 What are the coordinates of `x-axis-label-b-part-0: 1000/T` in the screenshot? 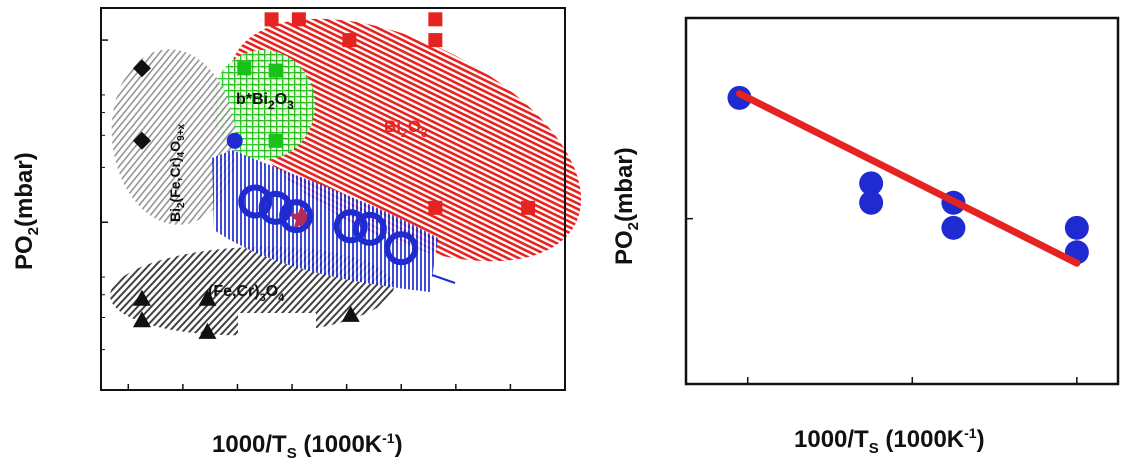 It's located at (831, 439).